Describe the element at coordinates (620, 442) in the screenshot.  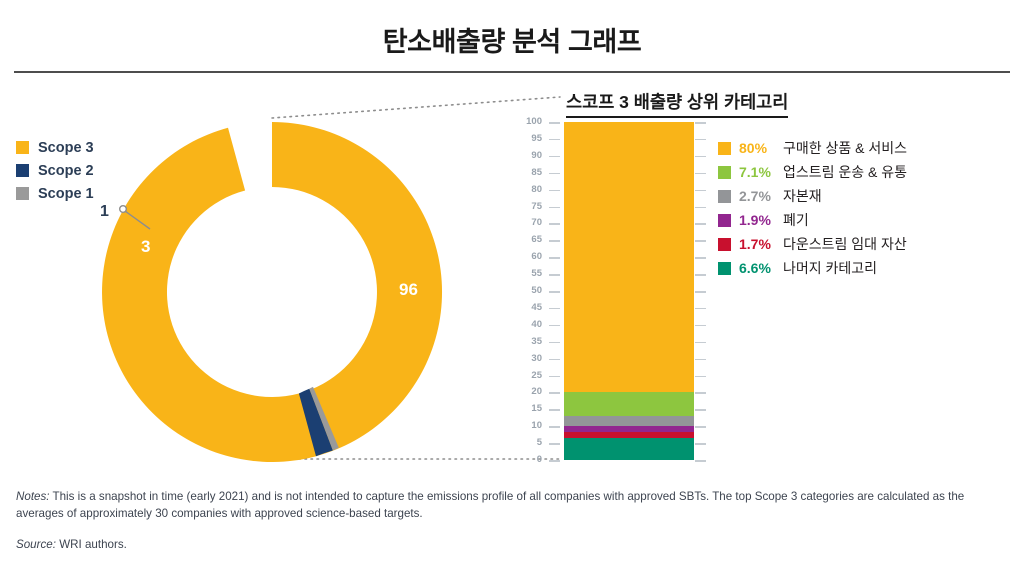
I see `y-axis-tick: 5` at that location.